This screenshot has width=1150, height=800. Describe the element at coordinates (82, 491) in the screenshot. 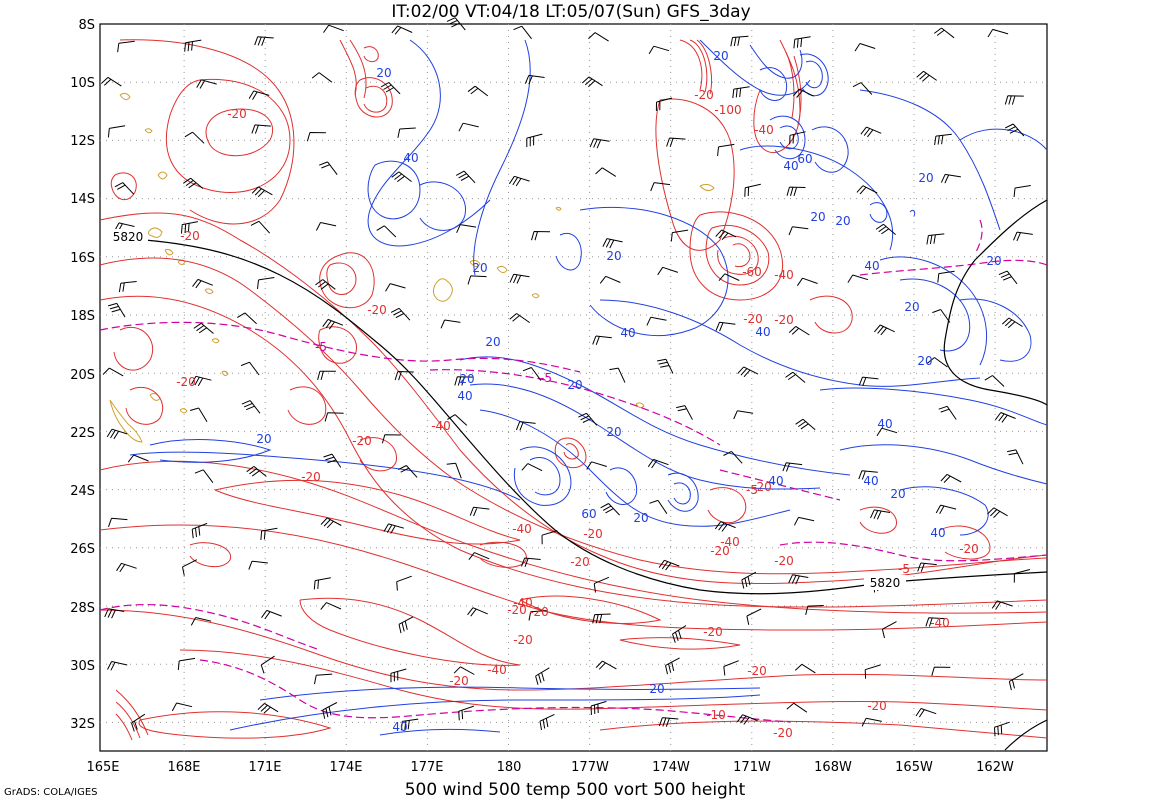

I see `lat-label: 24S` at that location.